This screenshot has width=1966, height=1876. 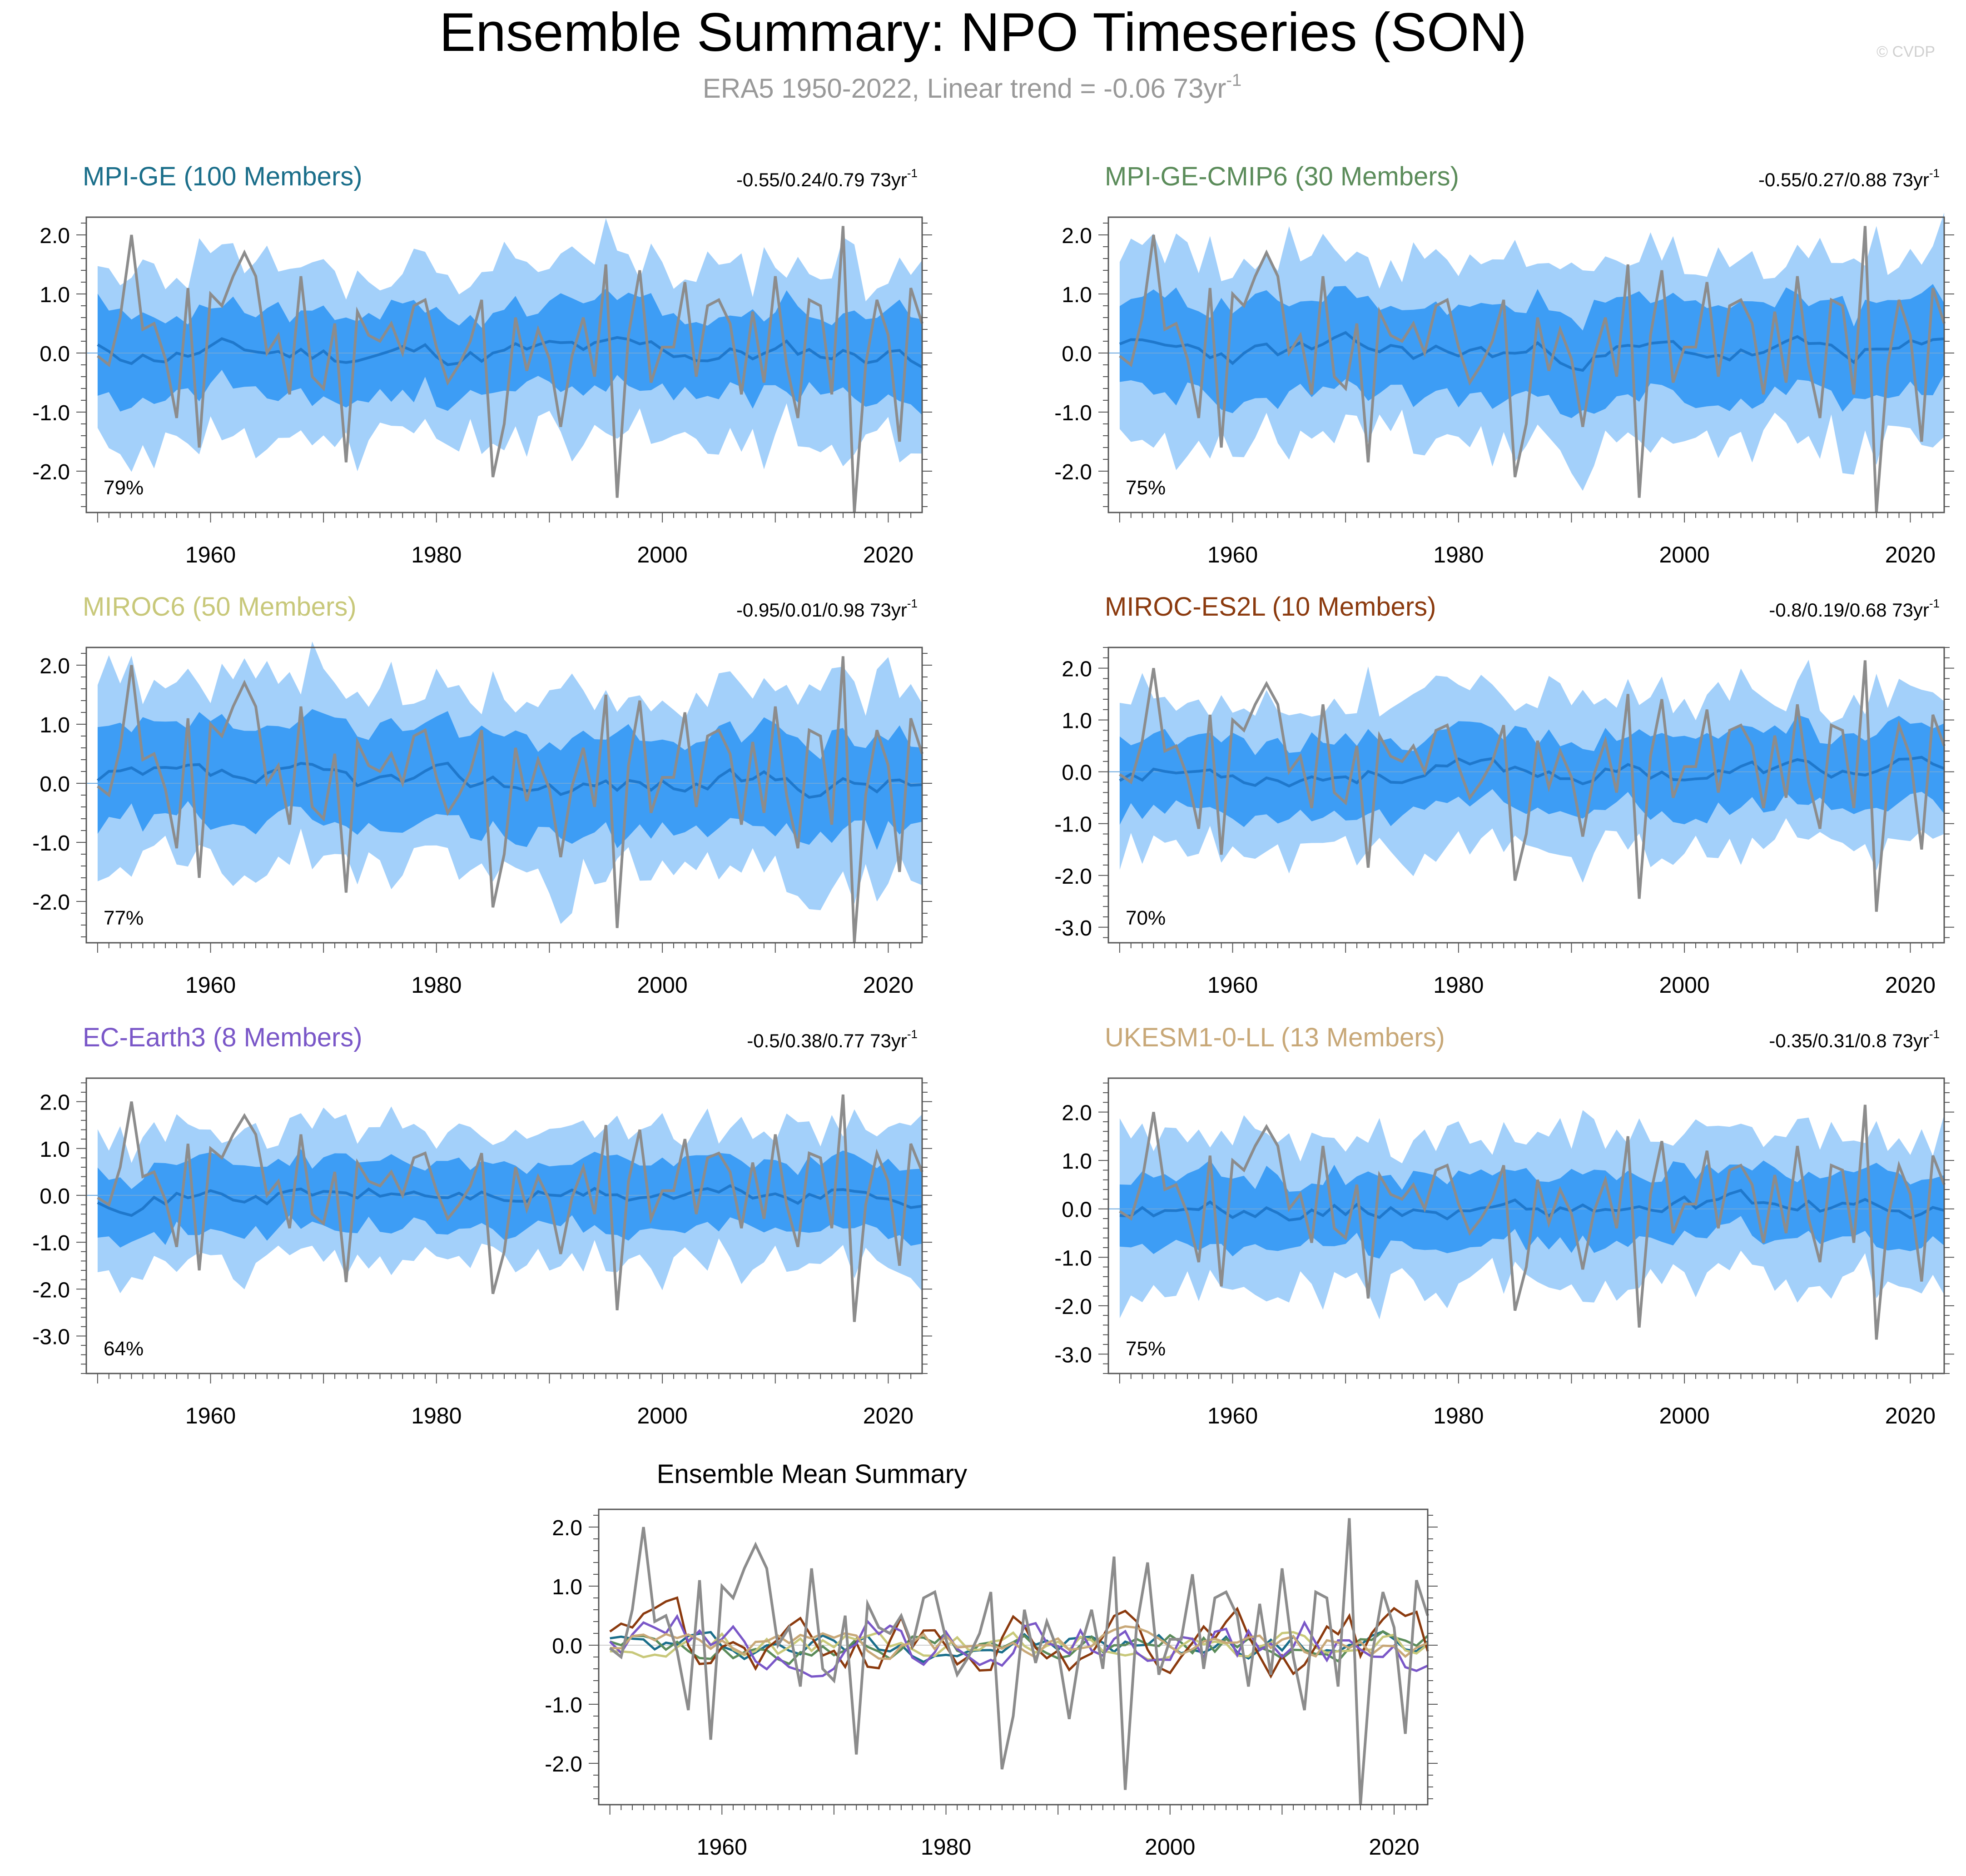 I want to click on panel-title: EC-Earth3 (8 Members), so click(x=222, y=1037).